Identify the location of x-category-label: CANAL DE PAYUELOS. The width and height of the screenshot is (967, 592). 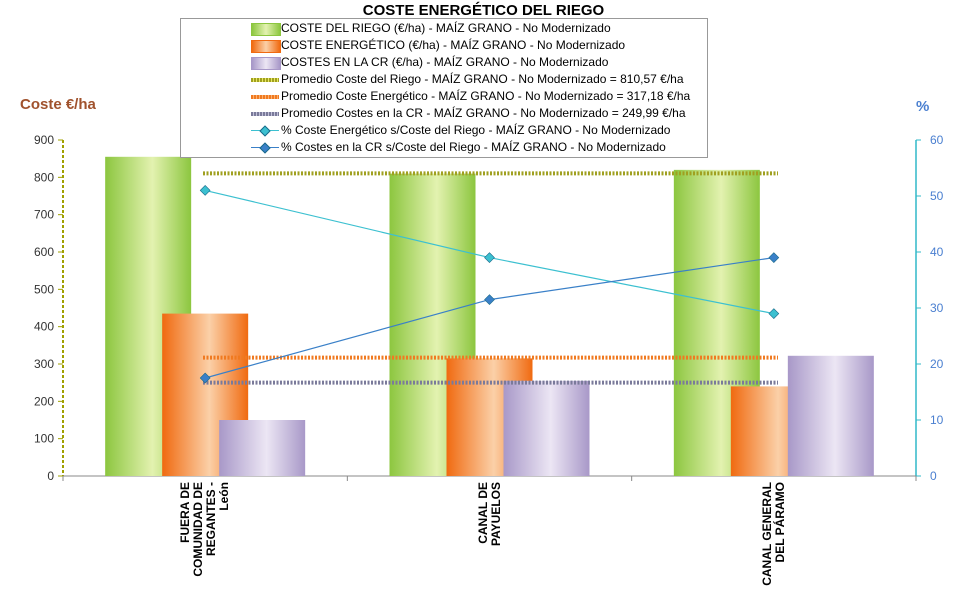
(489, 537).